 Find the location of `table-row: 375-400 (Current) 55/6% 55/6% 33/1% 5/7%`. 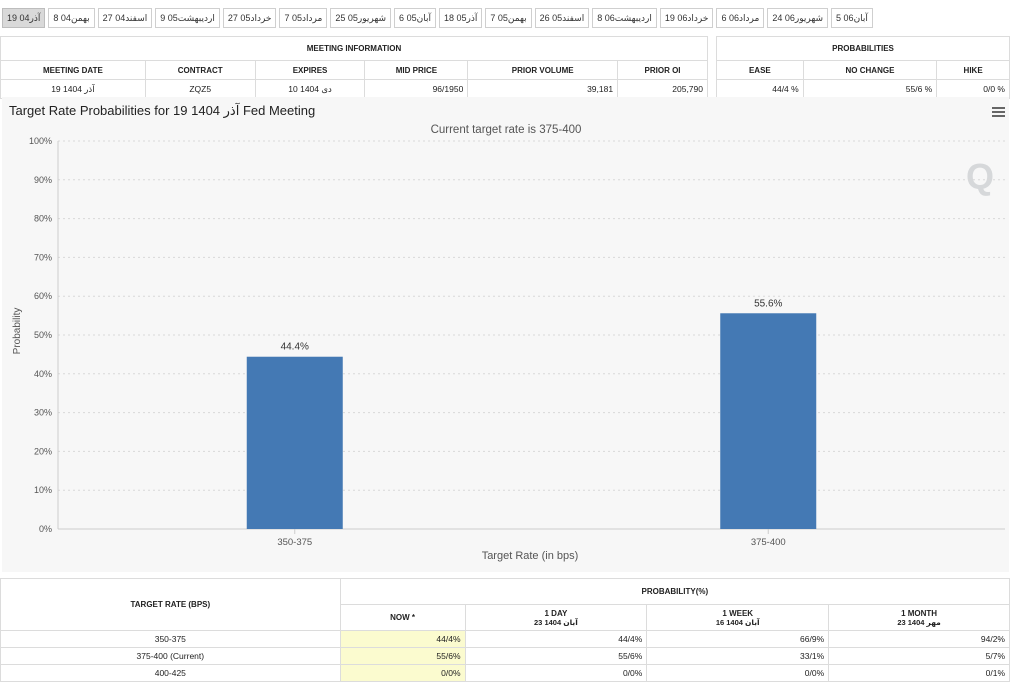

table-row: 375-400 (Current) 55/6% 55/6% 33/1% 5/7% is located at coordinates (505, 656).